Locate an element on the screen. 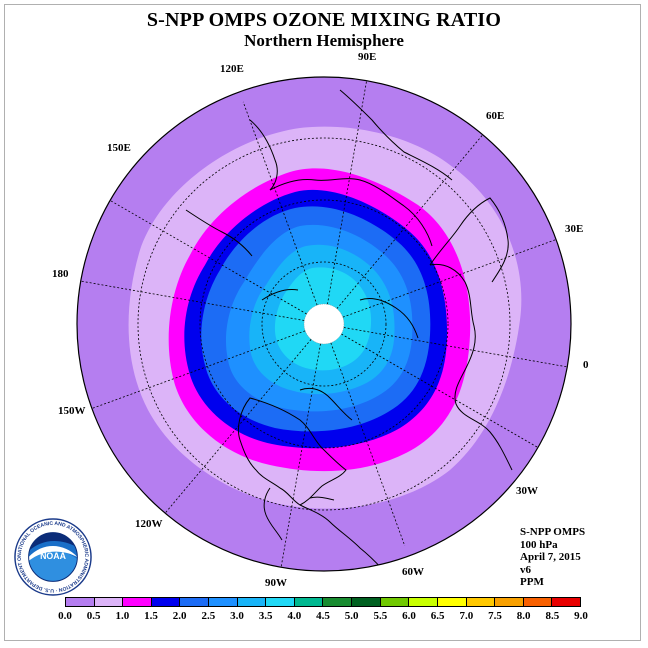 The height and width of the screenshot is (648, 648). colorbar-tick-label: 3.0 is located at coordinates (237, 616).